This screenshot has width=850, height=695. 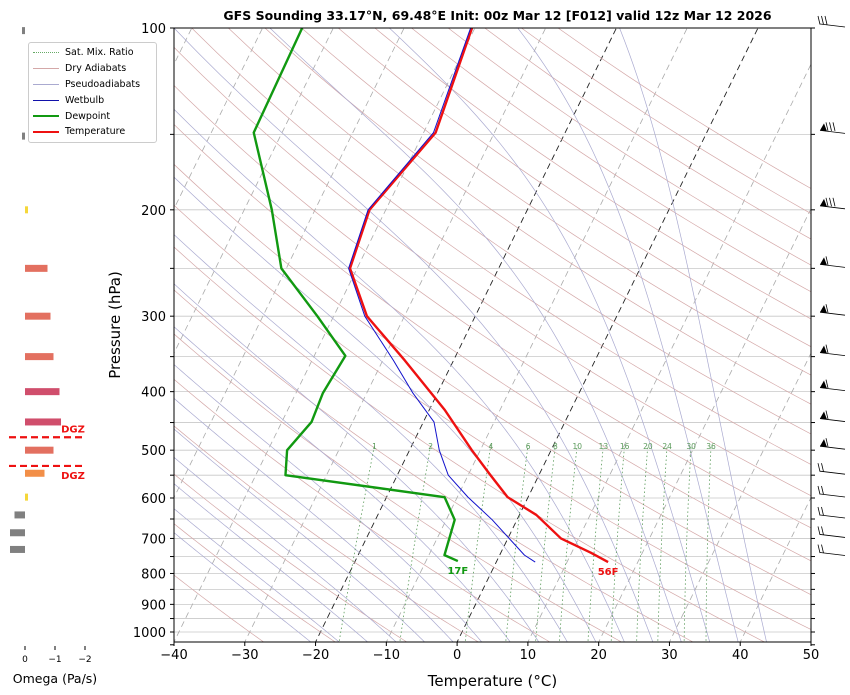 I want to click on mixing-ratio-label: 20, so click(x=648, y=446).